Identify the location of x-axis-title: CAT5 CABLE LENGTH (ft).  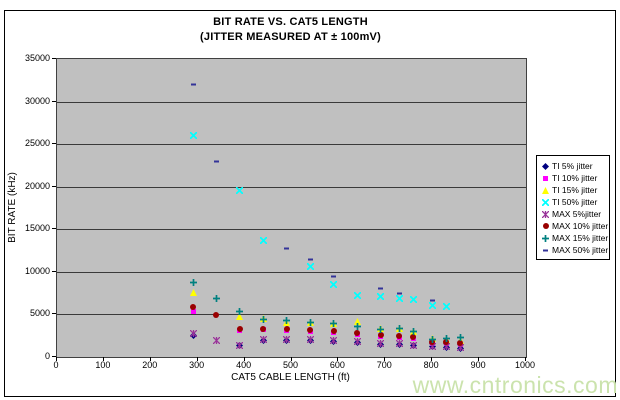
(290, 377).